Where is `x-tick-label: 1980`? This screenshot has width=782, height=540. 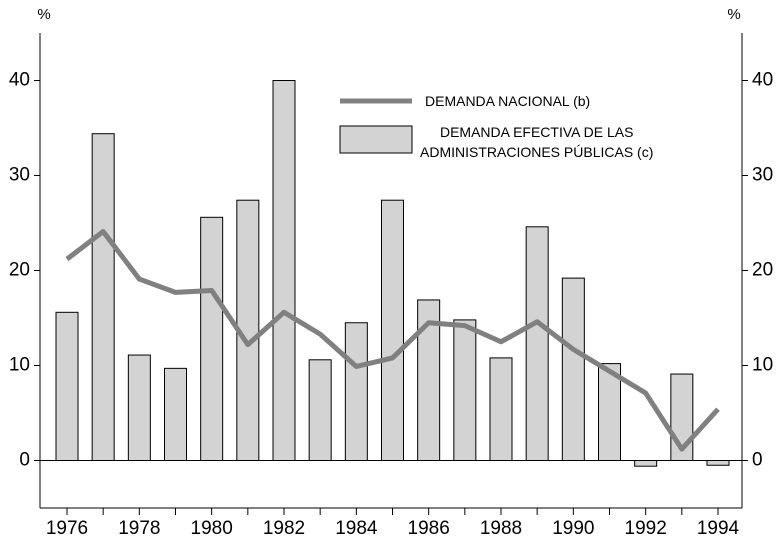 x-tick-label: 1980 is located at coordinates (212, 528).